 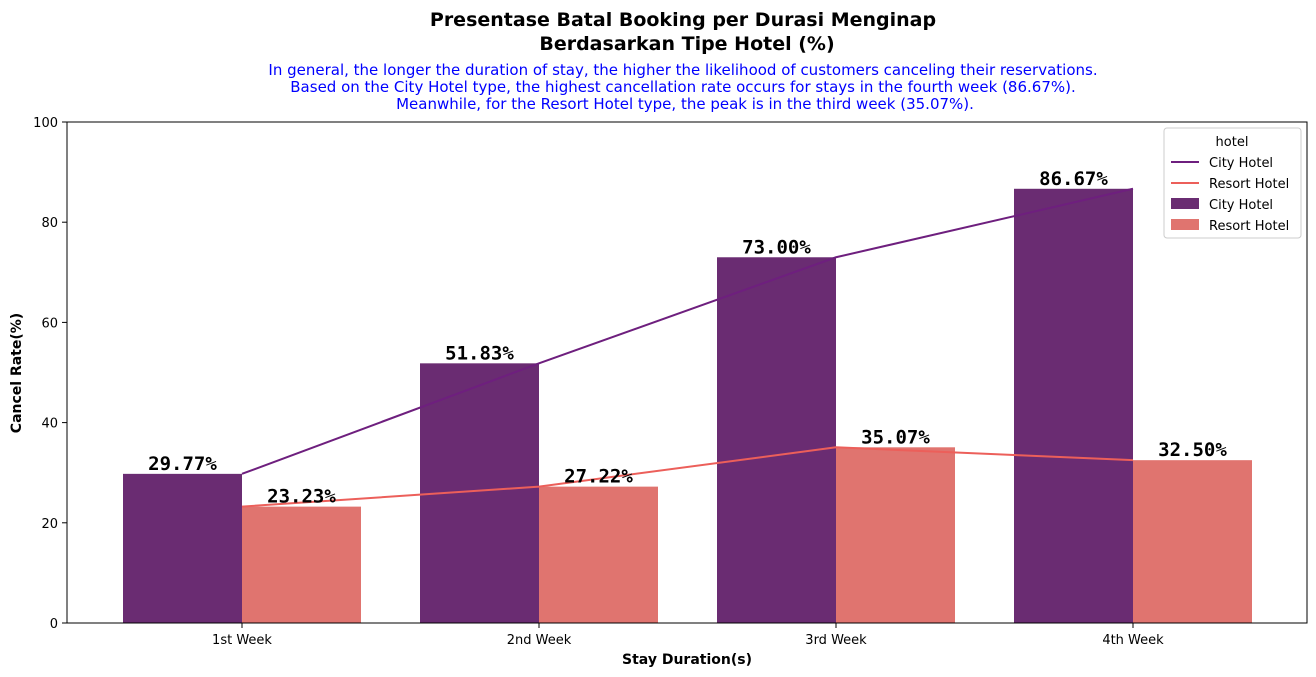 I want to click on legend-label-city-bar: City Hotel, so click(x=1241, y=205).